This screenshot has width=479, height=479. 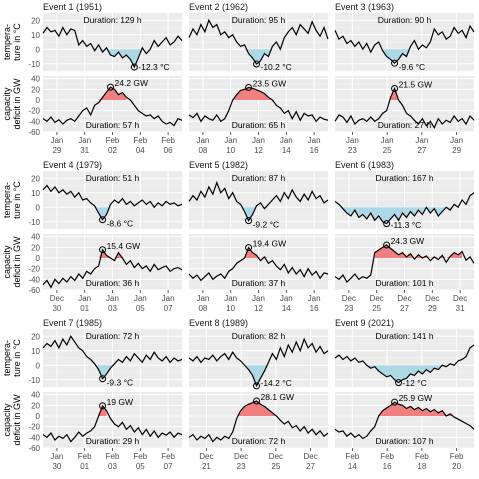 What do you see at coordinates (38, 258) in the screenshot?
I see `capacity-tick-label: 0` at bounding box center [38, 258].